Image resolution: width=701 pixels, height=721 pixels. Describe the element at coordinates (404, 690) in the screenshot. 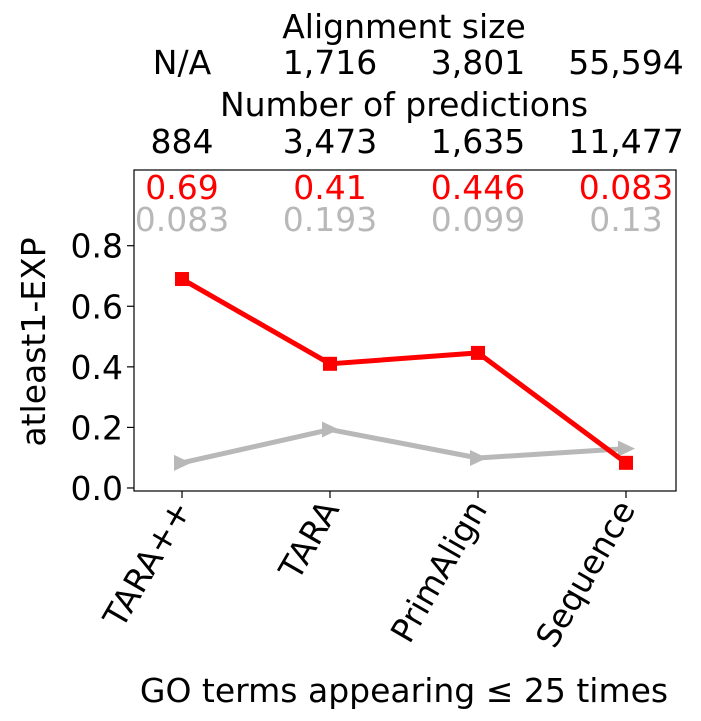

I see `x-axis-label: GO terms appearing ≤ 25 times` at that location.